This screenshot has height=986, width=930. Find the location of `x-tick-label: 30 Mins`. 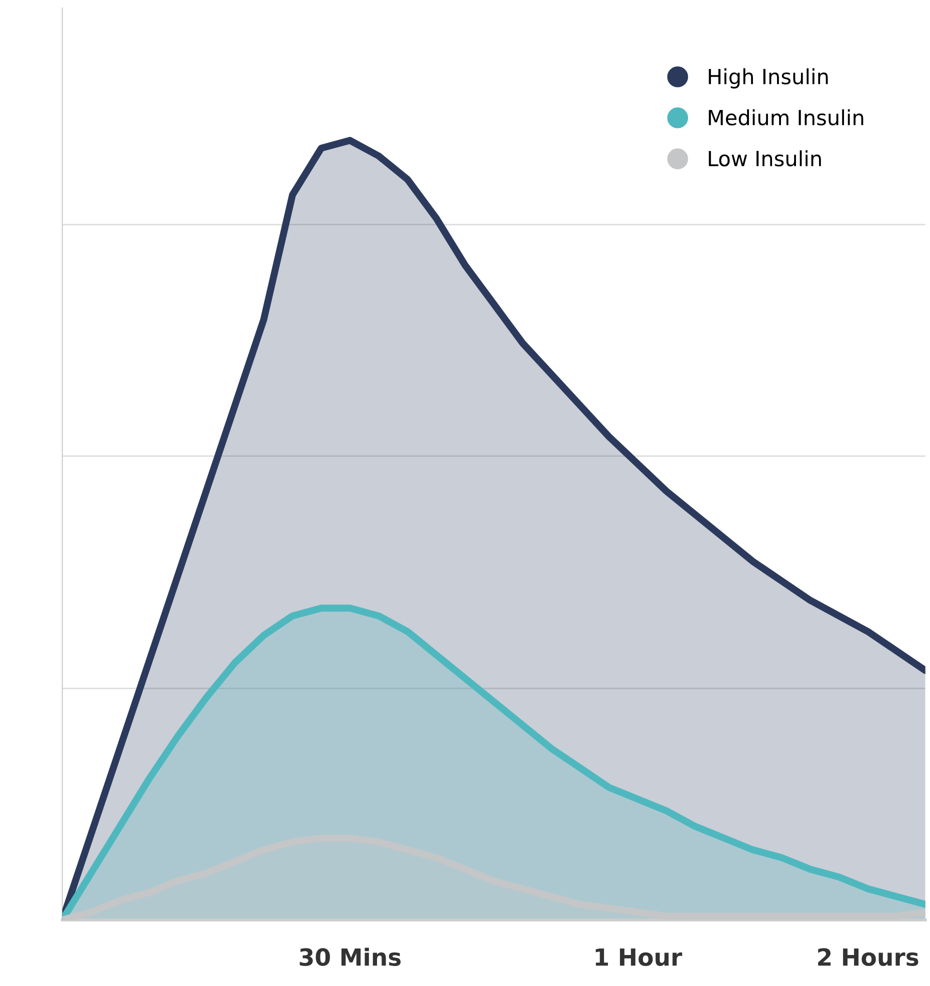

x-tick-label: 30 Mins is located at coordinates (350, 957).